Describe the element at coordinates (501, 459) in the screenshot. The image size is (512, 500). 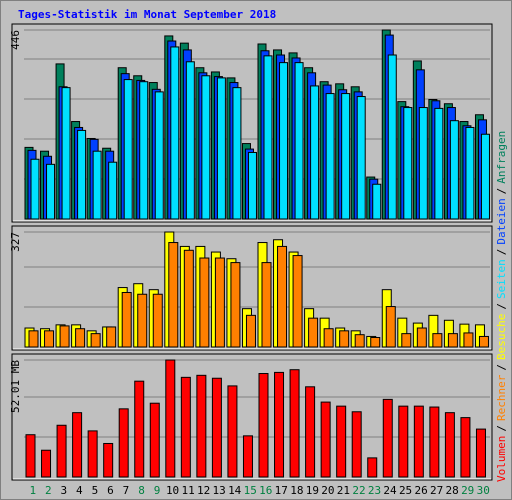
I see `legend-entry: Volumen` at that location.